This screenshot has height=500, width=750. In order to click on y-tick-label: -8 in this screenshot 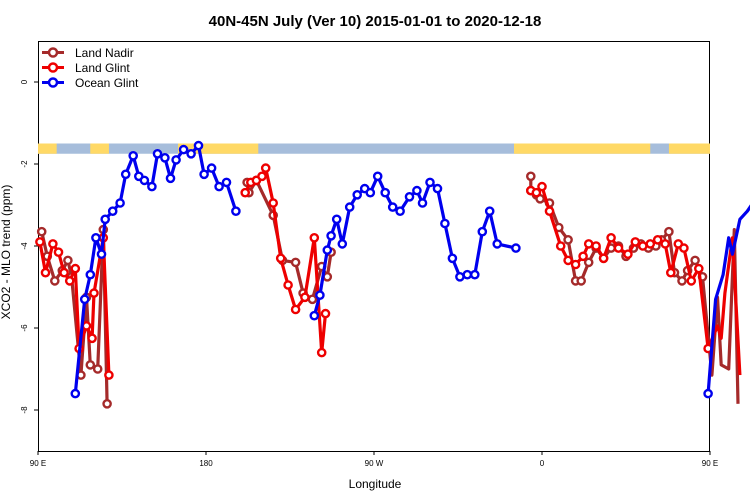, I will do `click(24, 410)`.